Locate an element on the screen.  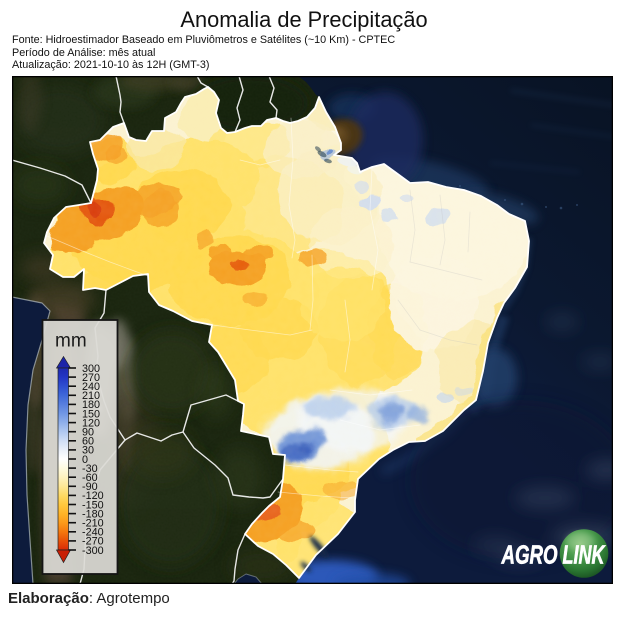
svg-text: -60 is located at coordinates (90, 478).